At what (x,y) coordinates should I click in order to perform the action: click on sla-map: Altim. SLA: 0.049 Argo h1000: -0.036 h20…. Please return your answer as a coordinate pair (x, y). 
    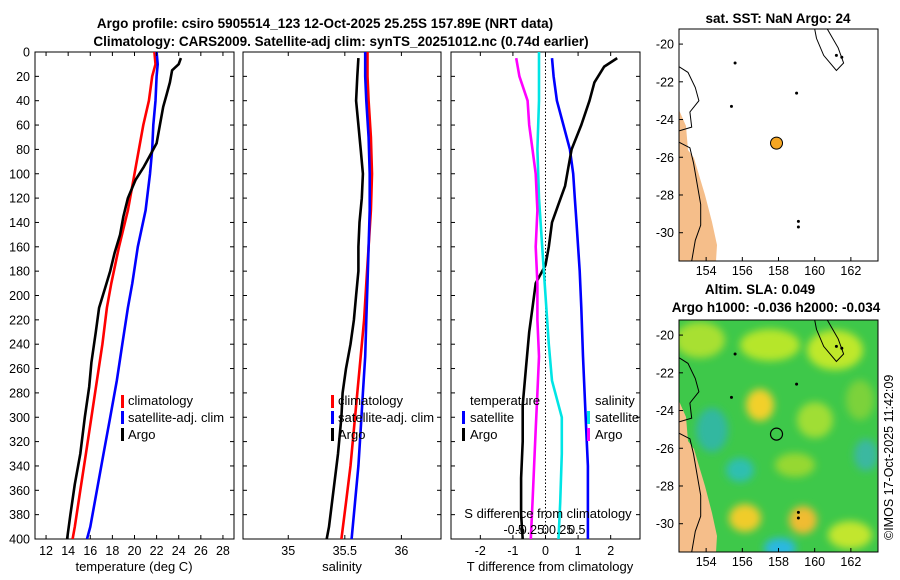
    Looking at the image, I should click on (768, 425).